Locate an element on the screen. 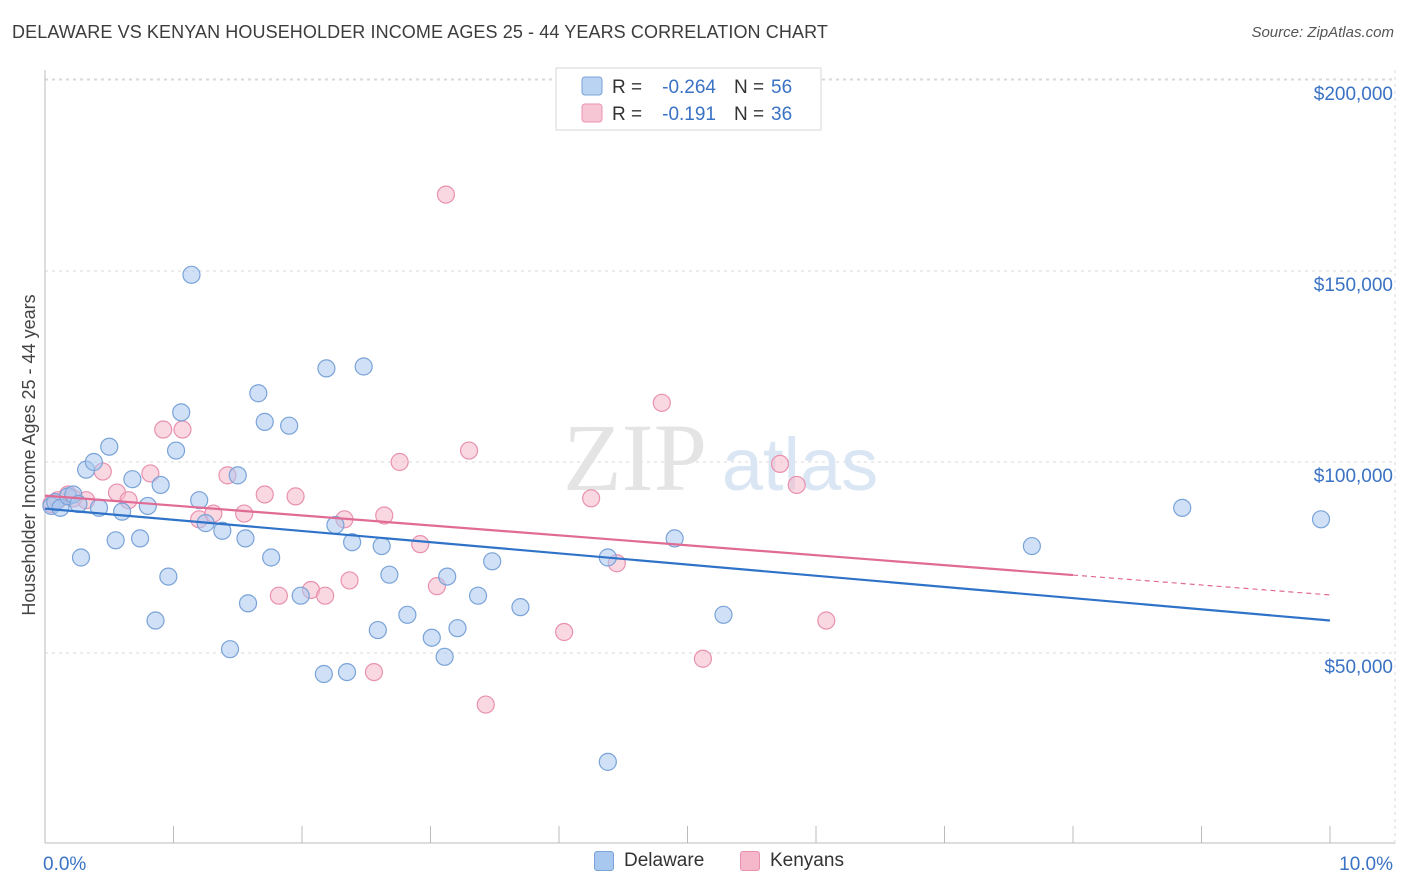  watermark-atlas: atlas is located at coordinates (800, 464).